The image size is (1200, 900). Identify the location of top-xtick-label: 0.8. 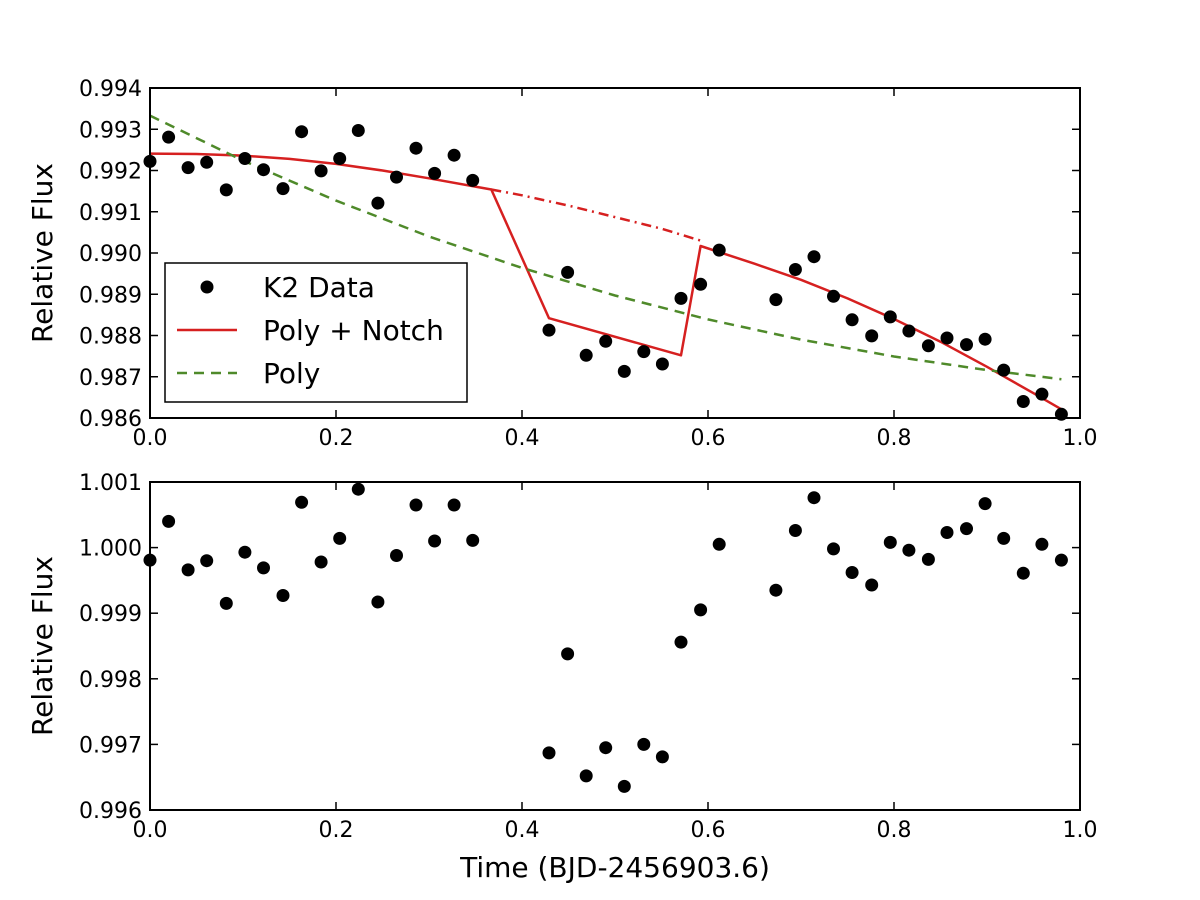
(894, 438).